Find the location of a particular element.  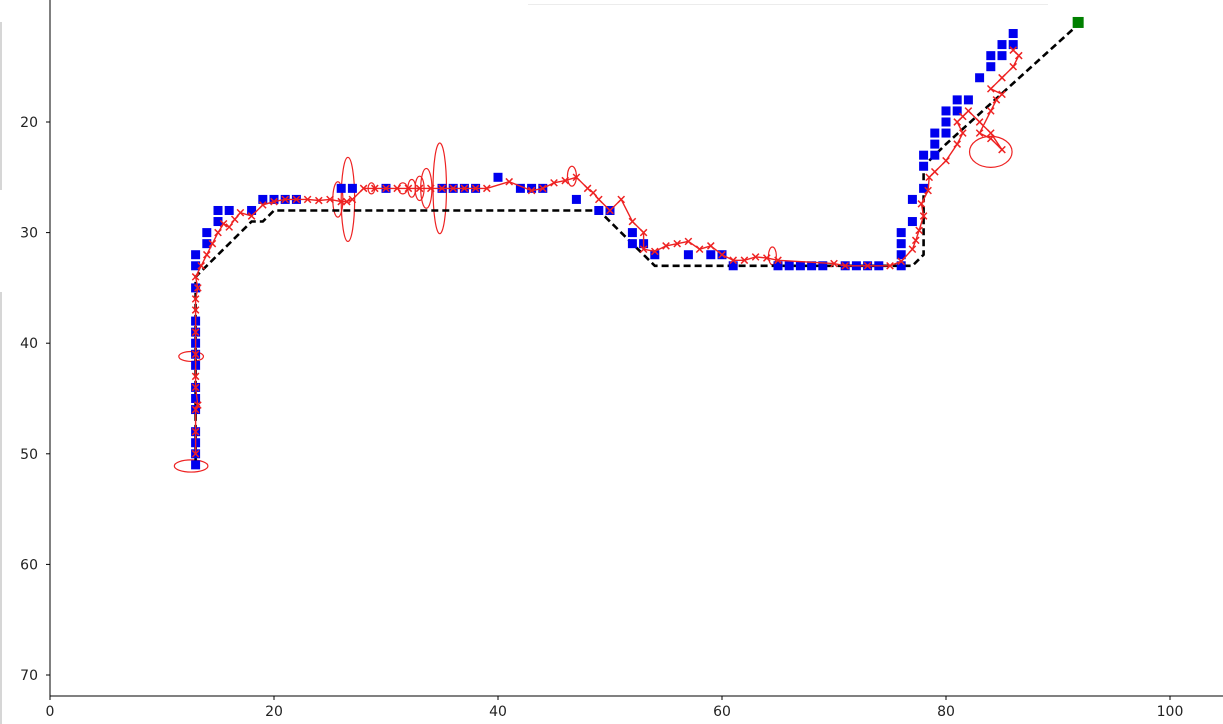

left-edge-line-bottom is located at coordinates (1, 508).